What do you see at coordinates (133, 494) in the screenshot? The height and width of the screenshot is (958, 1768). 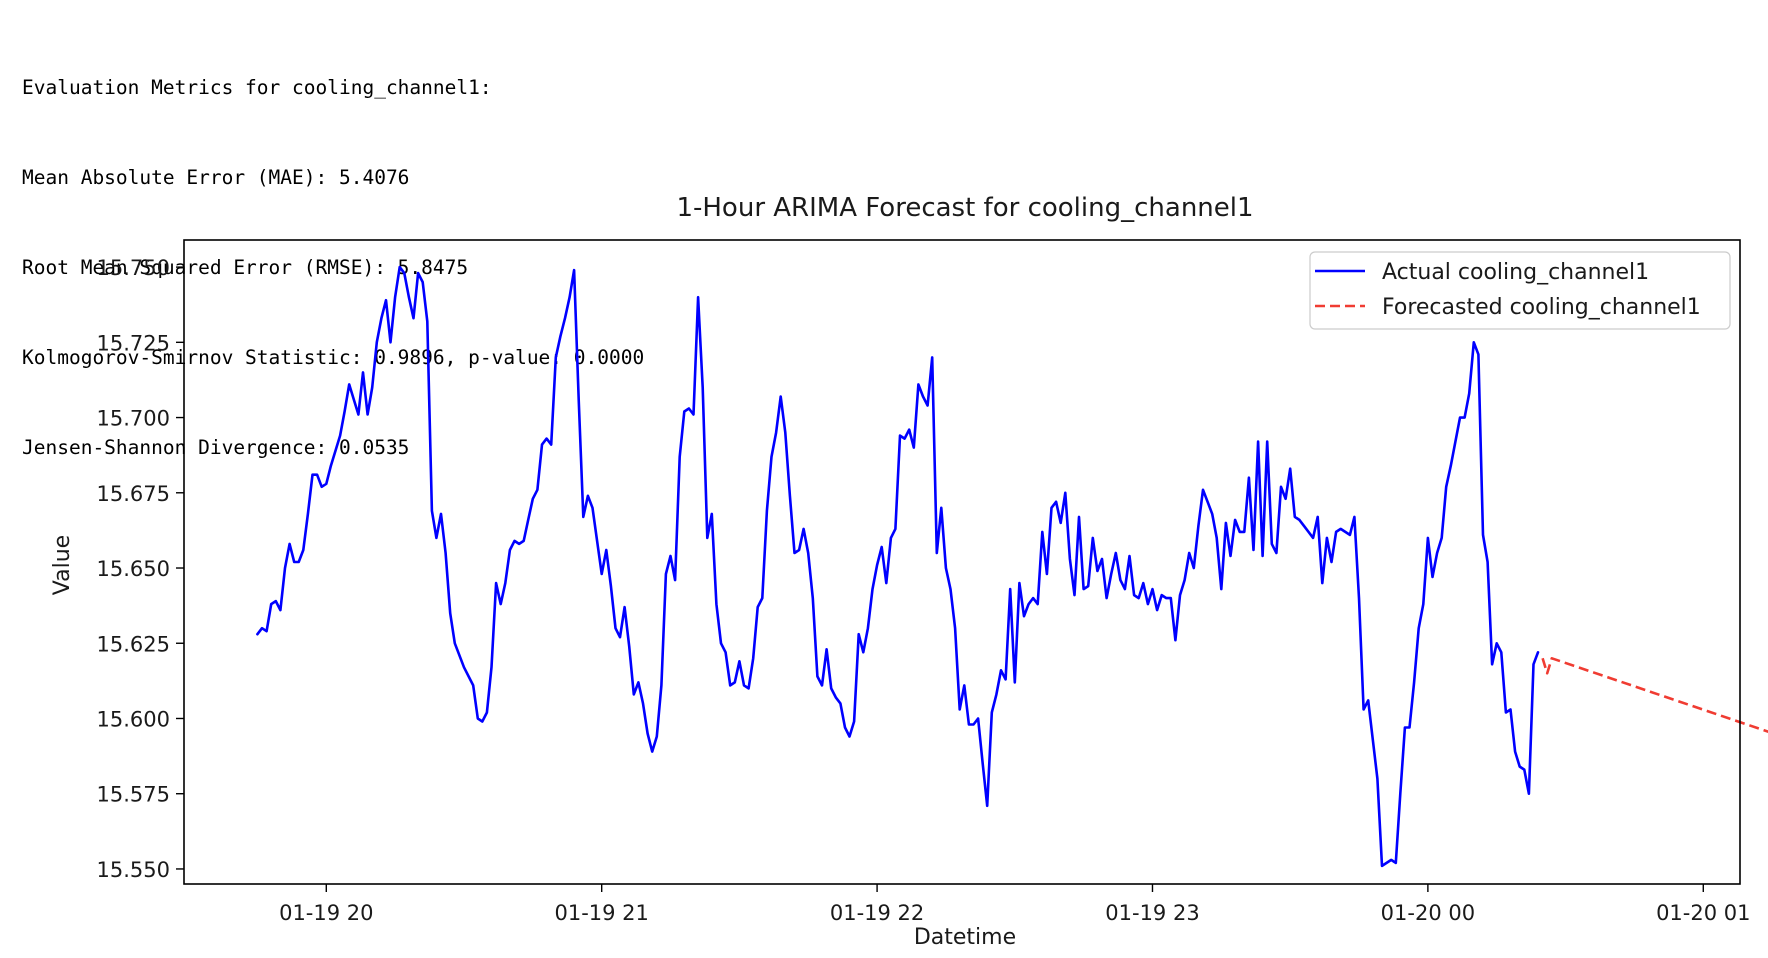 I see `y-tick-label: 15.675` at bounding box center [133, 494].